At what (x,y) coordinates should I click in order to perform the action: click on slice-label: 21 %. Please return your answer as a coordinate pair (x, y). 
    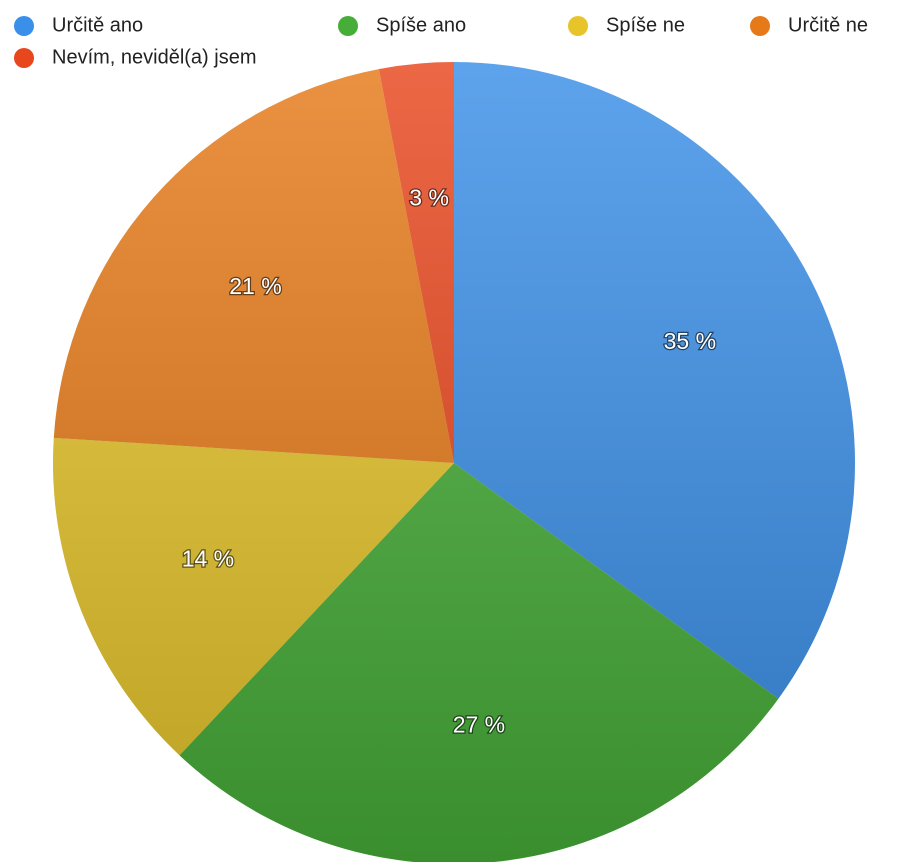
    Looking at the image, I should click on (255, 286).